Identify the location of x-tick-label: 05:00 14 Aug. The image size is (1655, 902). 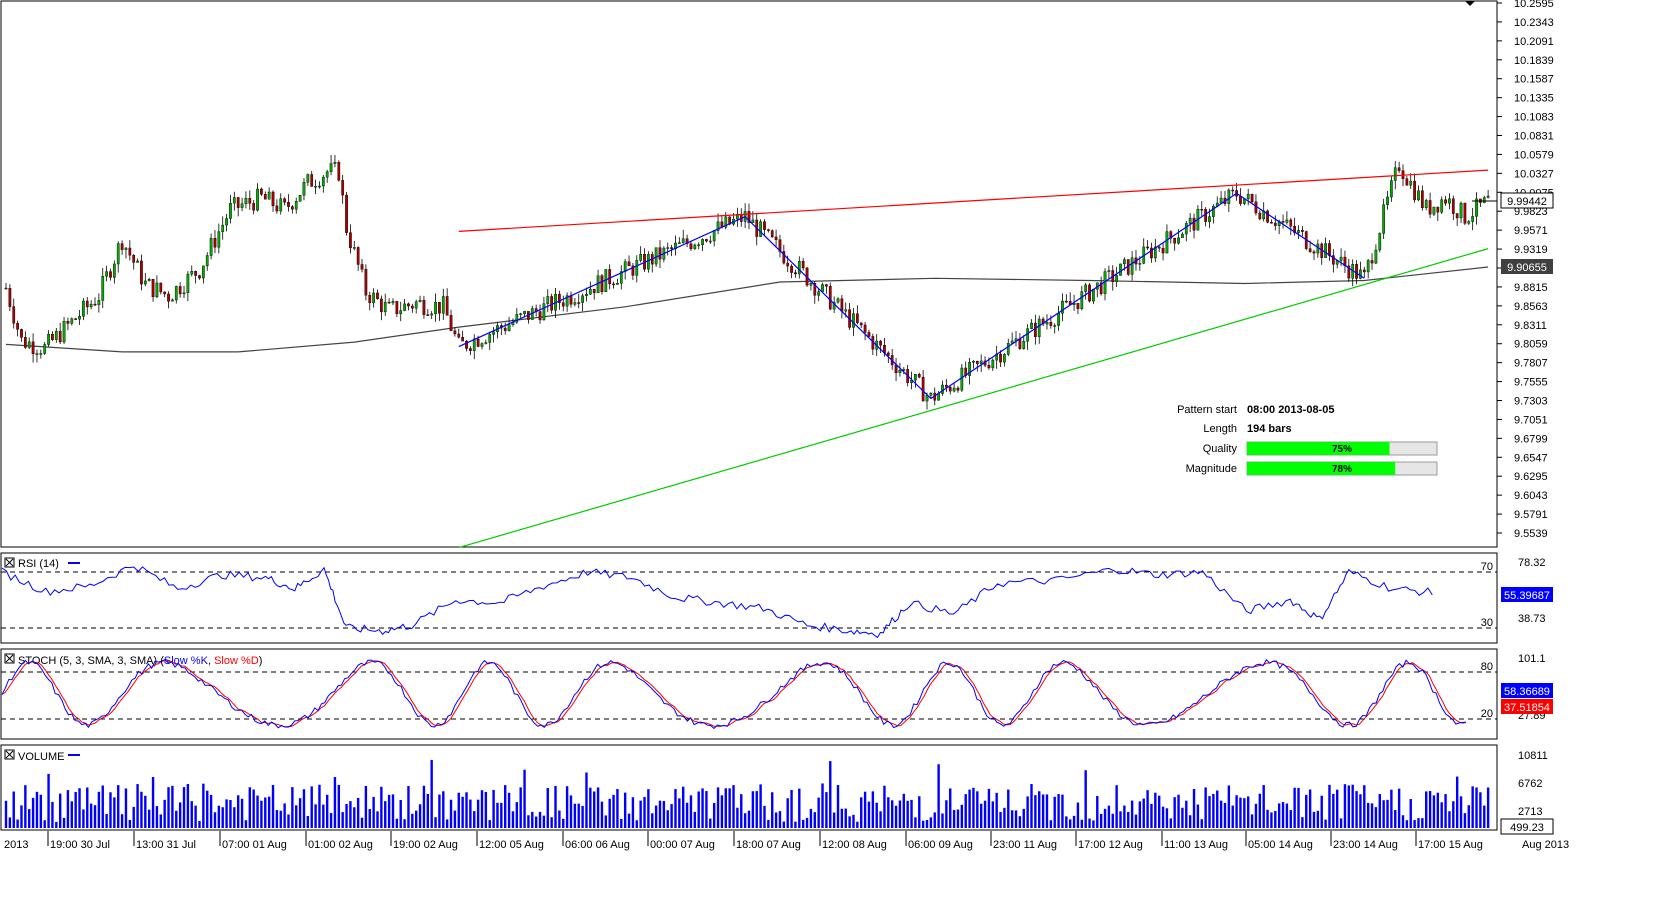
(1280, 845).